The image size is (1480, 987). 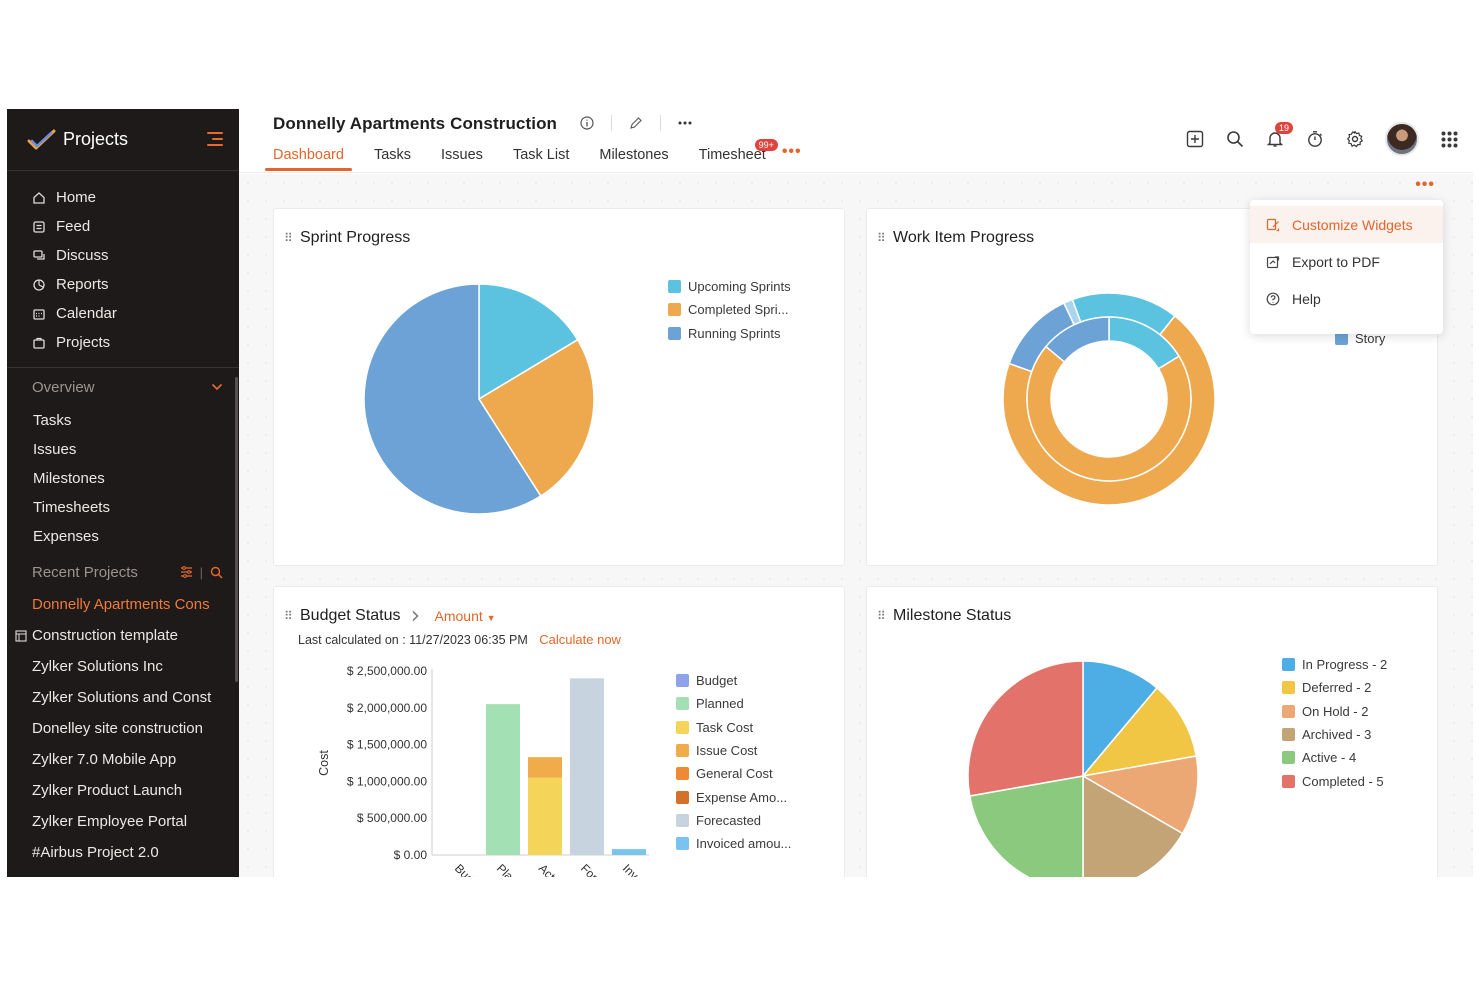 What do you see at coordinates (1279, 135) in the screenshot?
I see `bell-icon: 19` at bounding box center [1279, 135].